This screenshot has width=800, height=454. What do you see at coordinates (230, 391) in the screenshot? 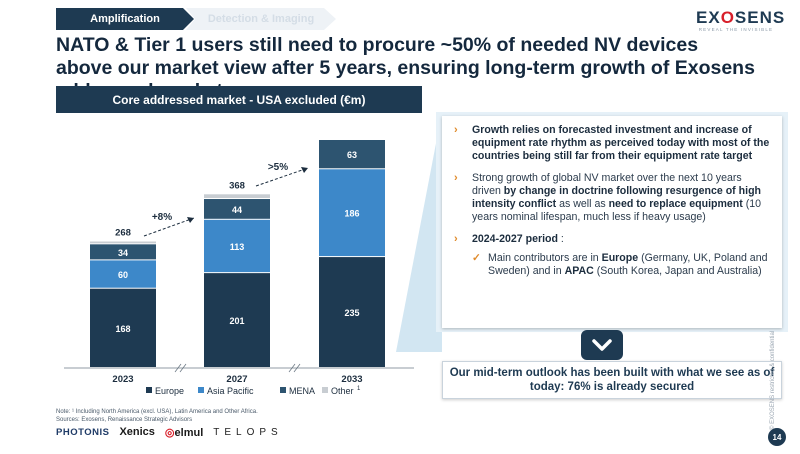
I see `legend-label-asia-pacific: Asia Pacific` at bounding box center [230, 391].